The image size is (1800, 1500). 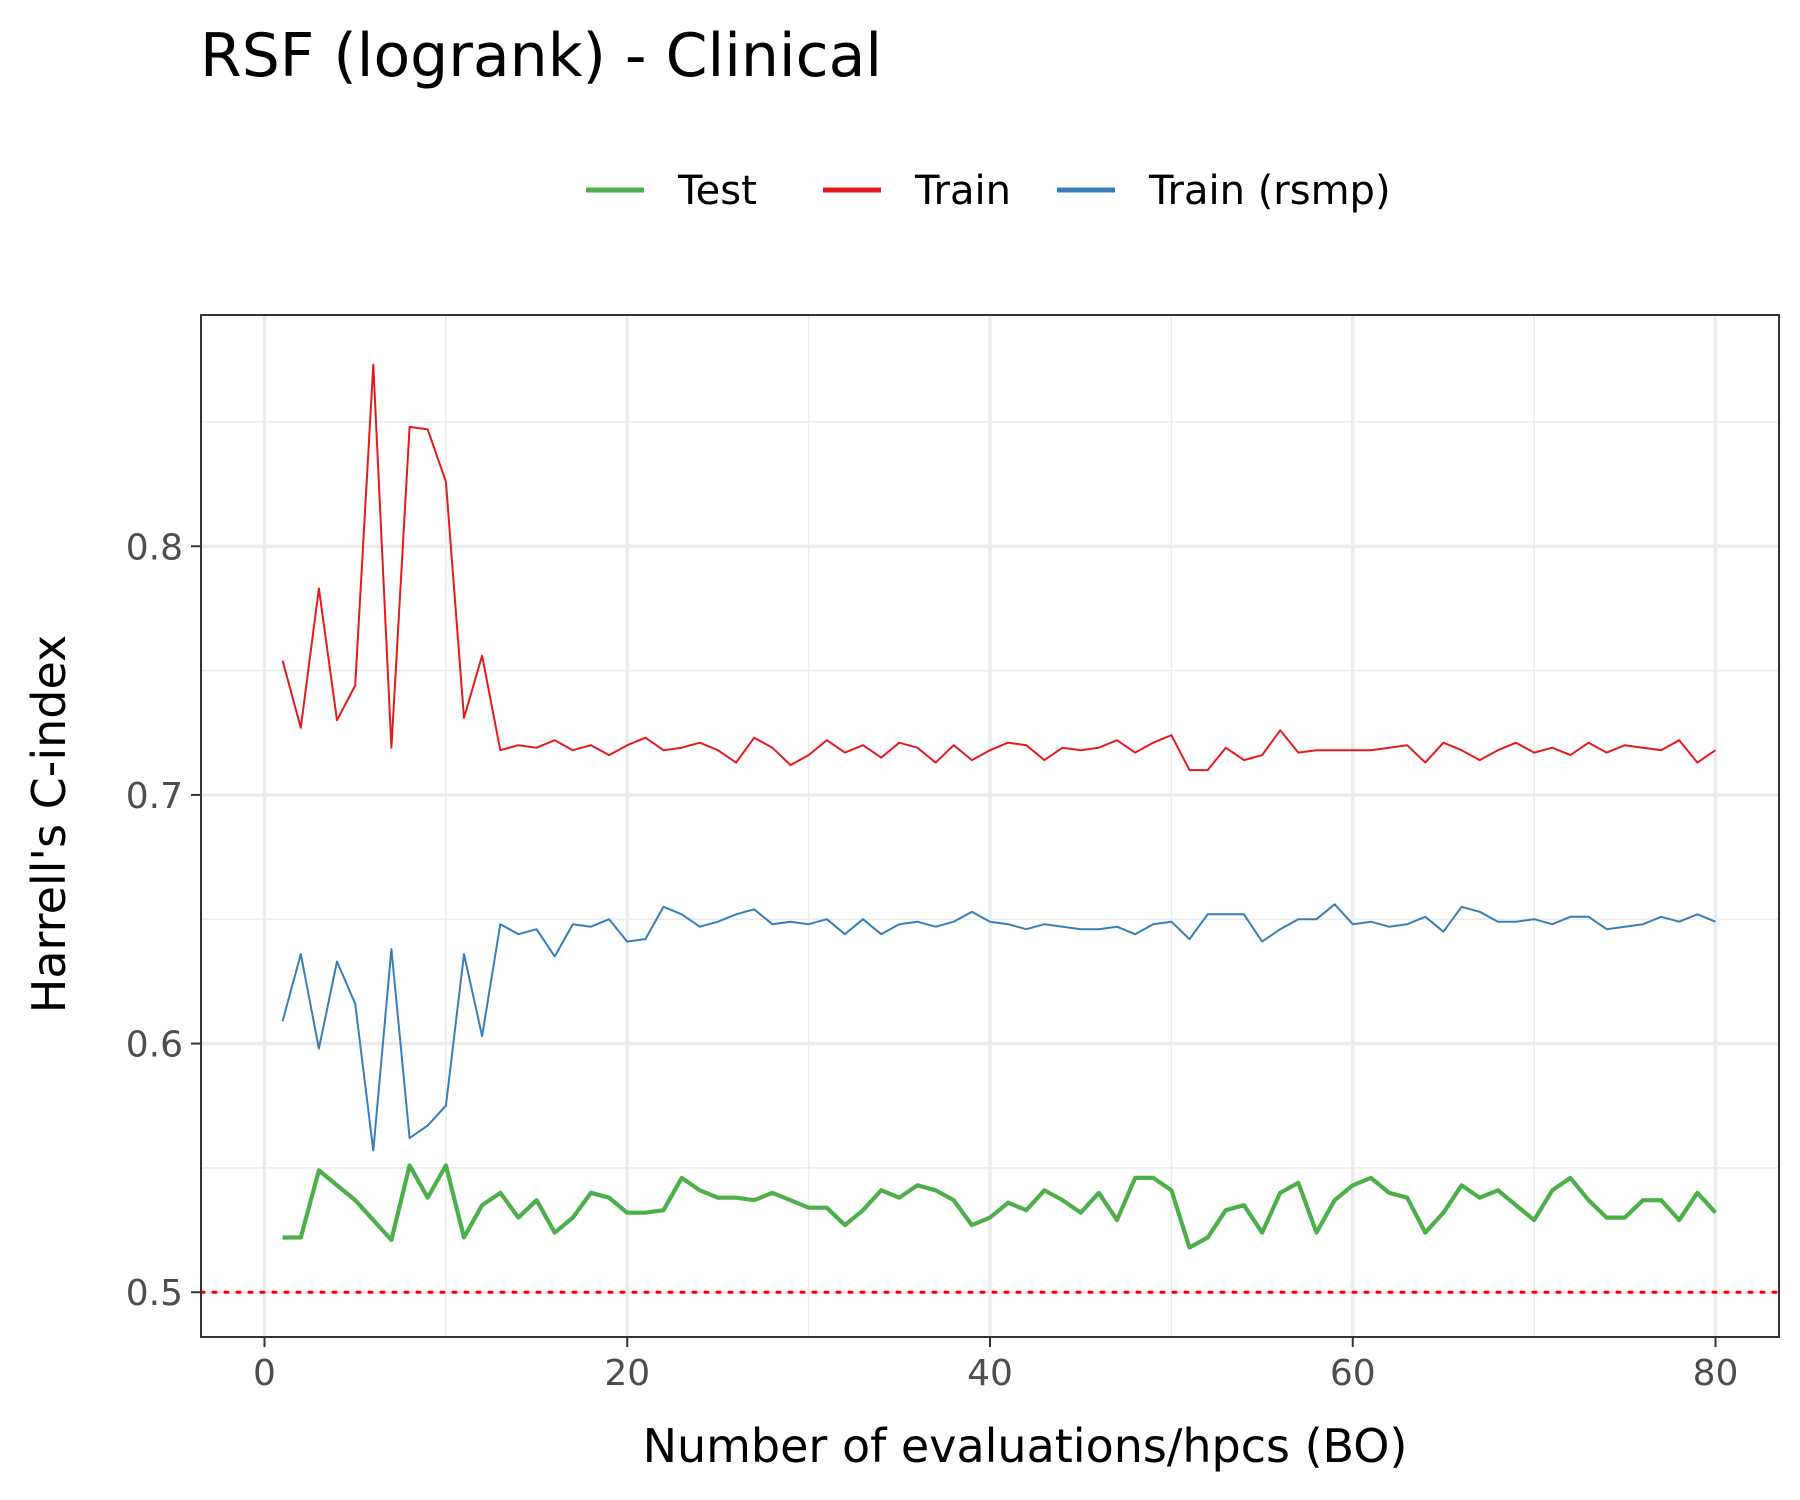 What do you see at coordinates (154, 547) in the screenshot?
I see `y-tick-label: 0.8` at bounding box center [154, 547].